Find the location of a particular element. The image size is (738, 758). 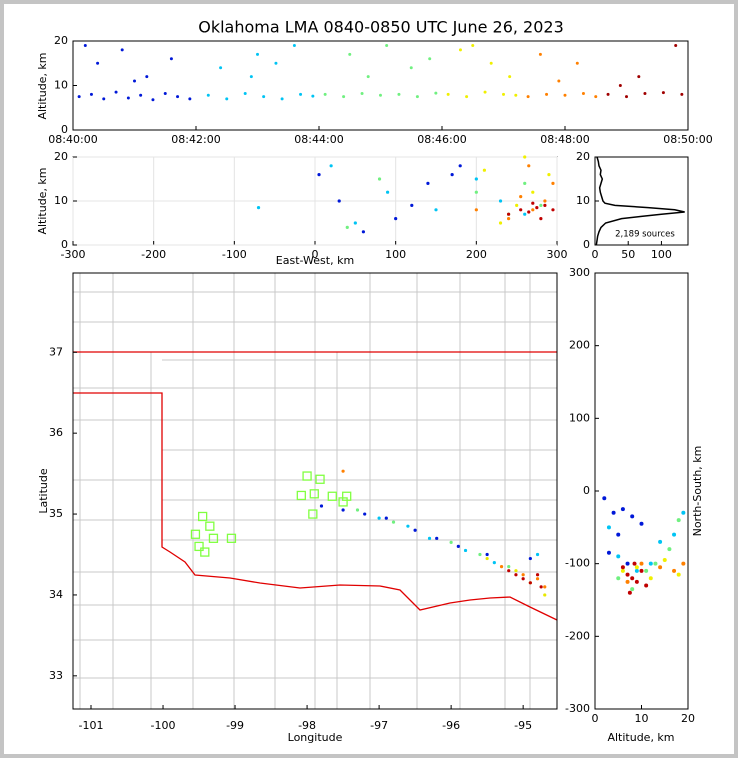

y-tick-label: 10 is located at coordinates (61, 200).